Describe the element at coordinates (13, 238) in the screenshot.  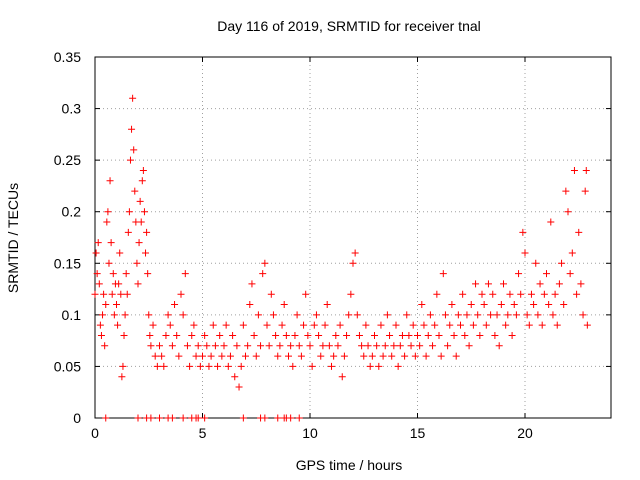
I see `y-axis-label: SRMTID / TECUs` at that location.